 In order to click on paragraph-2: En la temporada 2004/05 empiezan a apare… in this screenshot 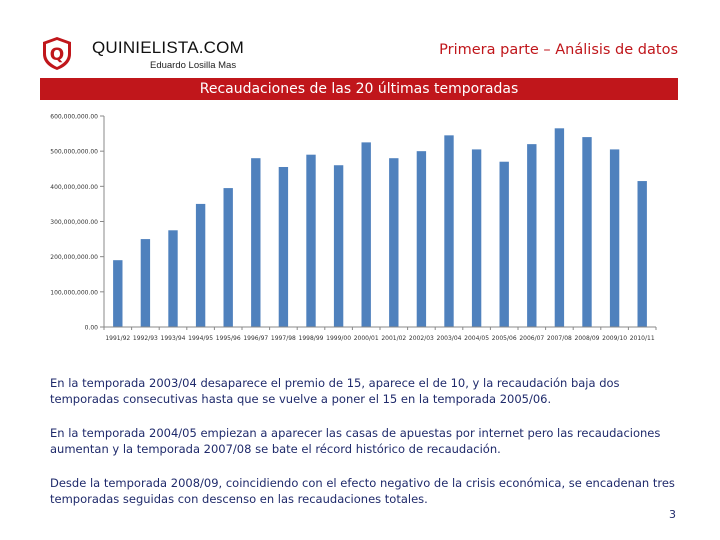, I will do `click(355, 441)`.